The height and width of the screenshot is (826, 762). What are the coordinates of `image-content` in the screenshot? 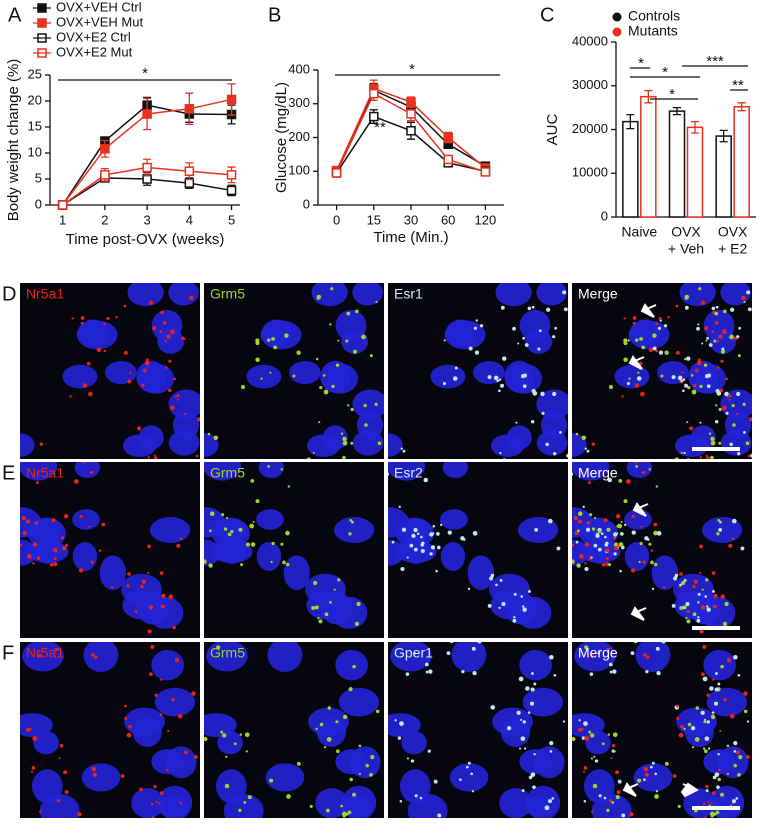 It's located at (662, 730).